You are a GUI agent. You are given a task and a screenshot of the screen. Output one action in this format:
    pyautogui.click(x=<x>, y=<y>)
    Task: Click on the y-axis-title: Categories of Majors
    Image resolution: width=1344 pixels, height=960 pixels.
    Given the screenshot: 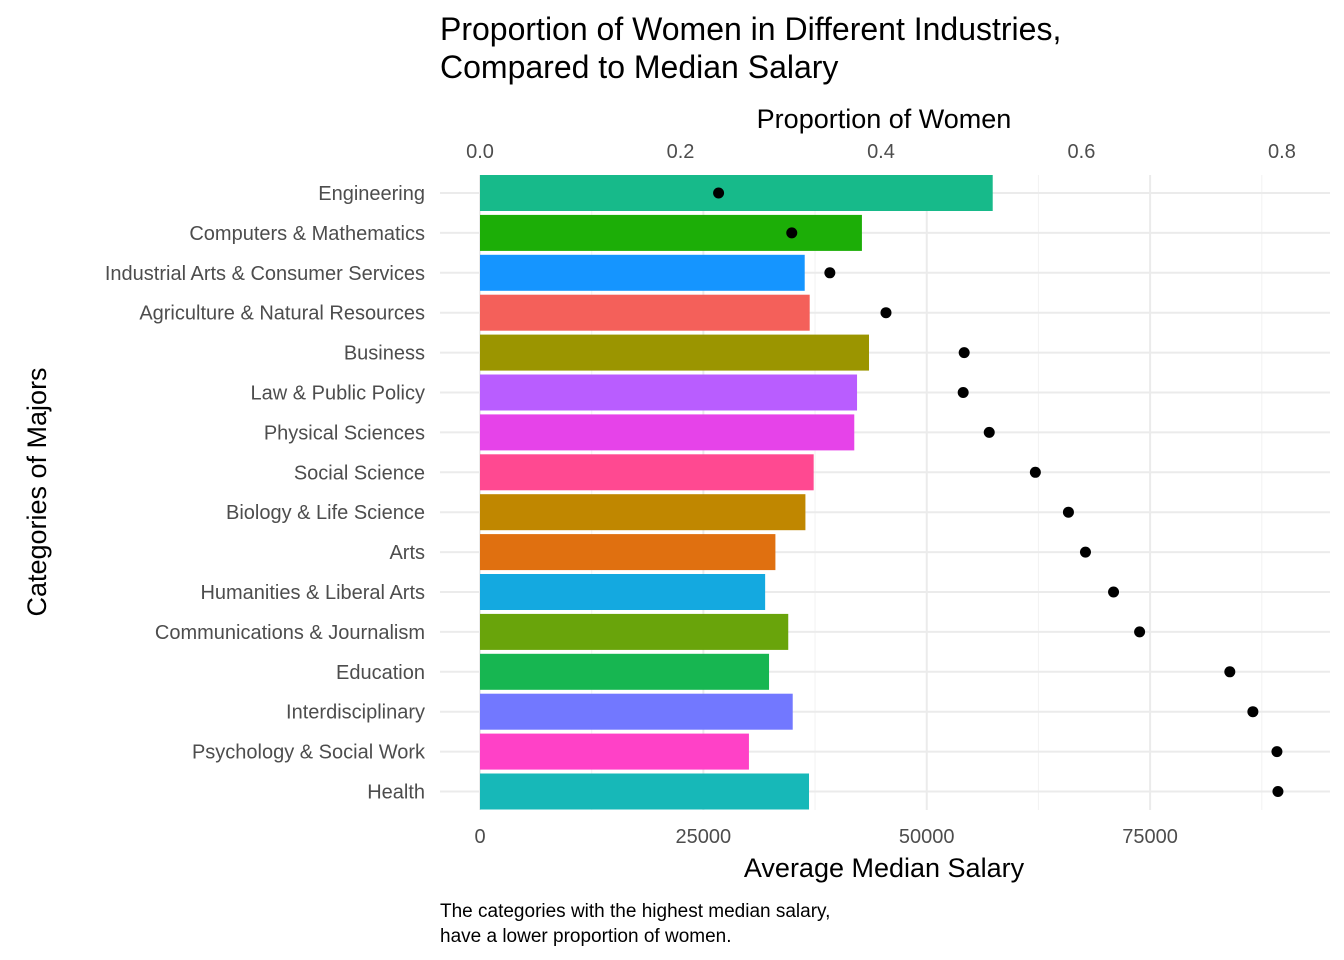 What is the action you would take?
    pyautogui.click(x=37, y=491)
    